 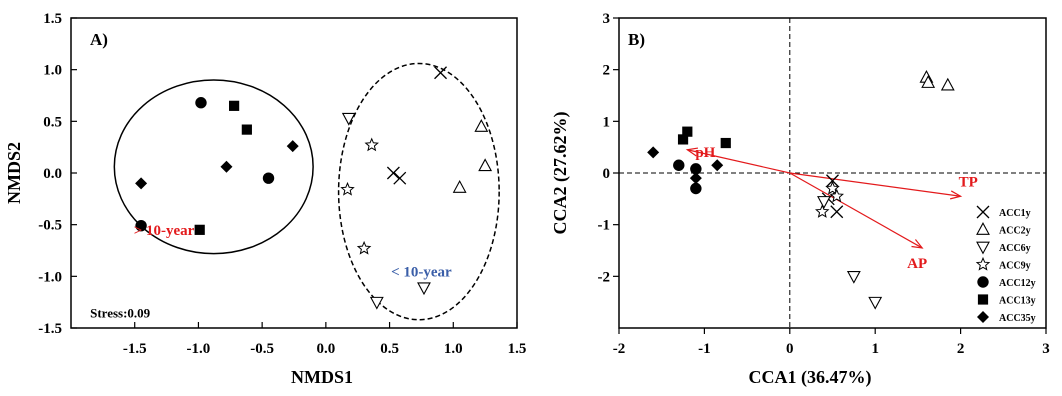 What do you see at coordinates (636, 39) in the screenshot?
I see `panel-b-label: B)` at bounding box center [636, 39].